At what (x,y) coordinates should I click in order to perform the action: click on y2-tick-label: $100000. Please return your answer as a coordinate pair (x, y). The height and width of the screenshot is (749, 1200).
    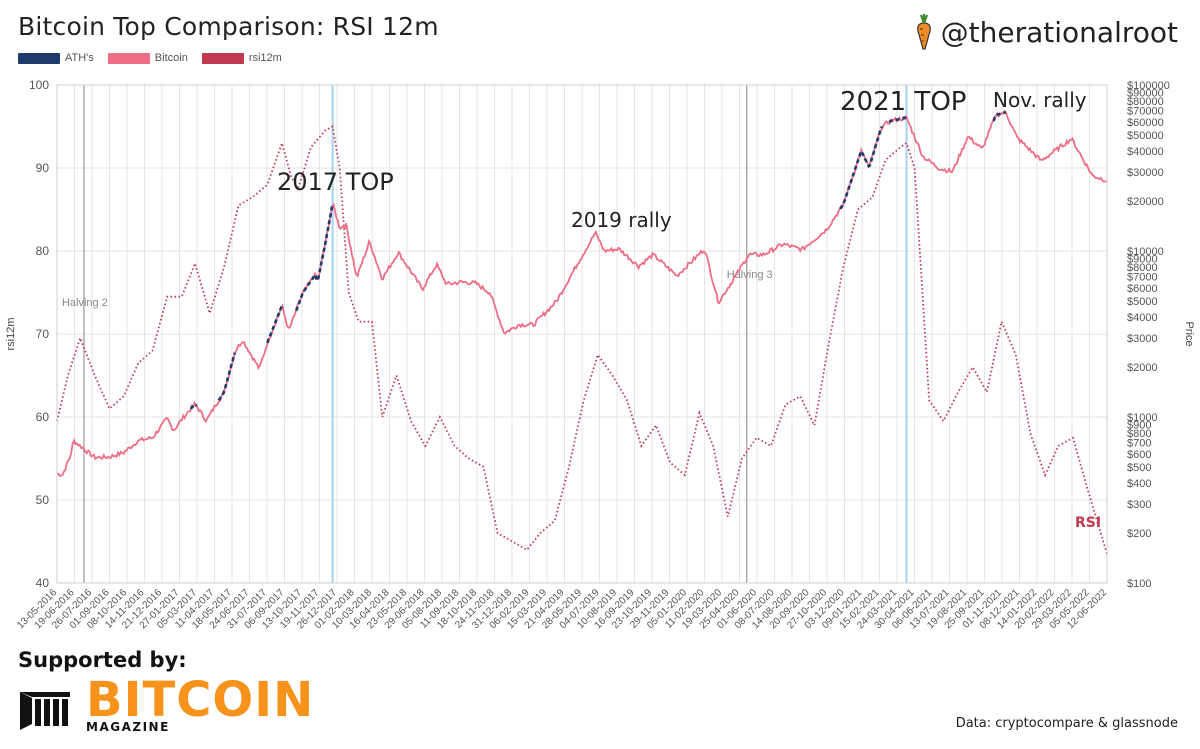
    Looking at the image, I should click on (1148, 86).